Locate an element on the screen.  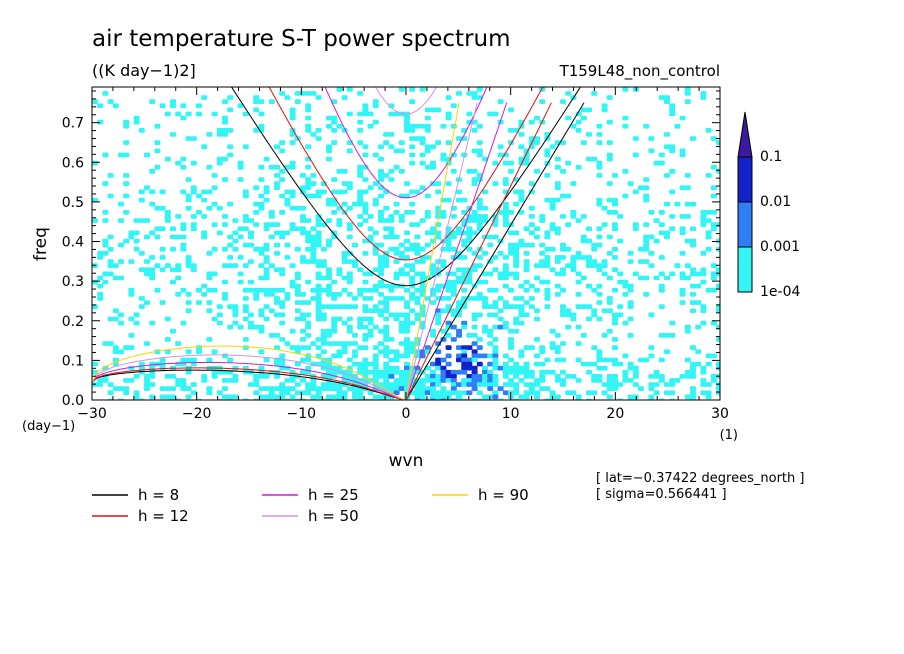
x-tick-label: −20 is located at coordinates (197, 414).